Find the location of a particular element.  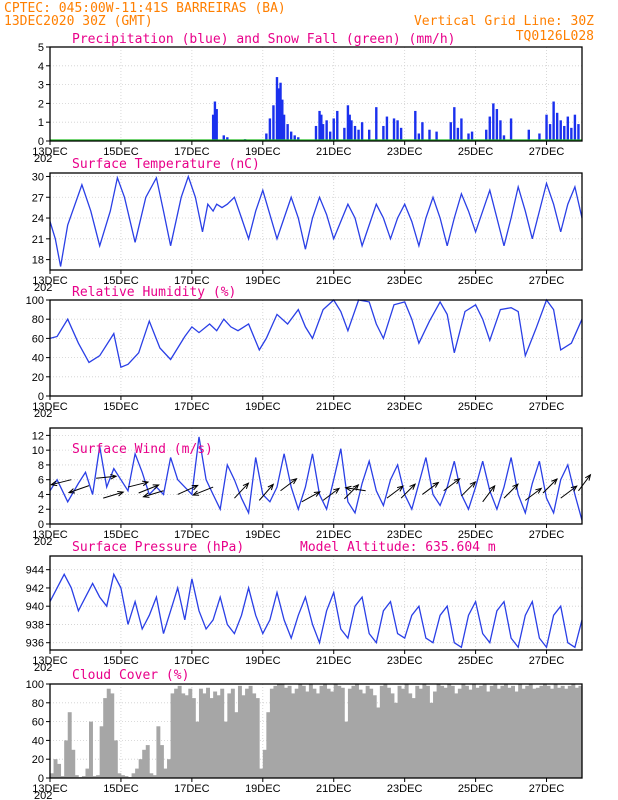

temp-frame is located at coordinates (316, 221).